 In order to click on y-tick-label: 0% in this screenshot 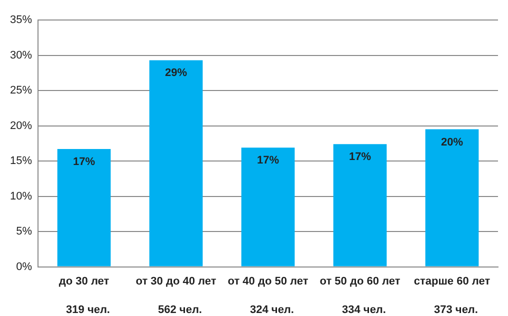, I will do `click(24, 266)`.